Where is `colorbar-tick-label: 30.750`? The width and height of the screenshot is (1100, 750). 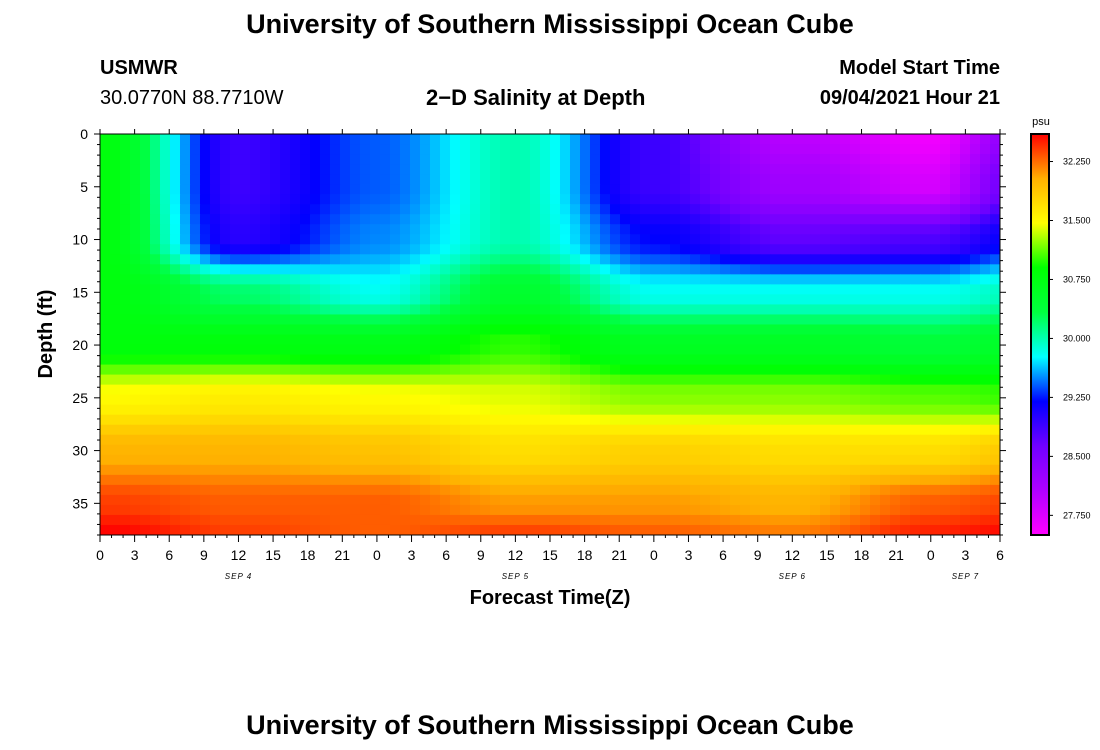 colorbar-tick-label: 30.750 is located at coordinates (1077, 279).